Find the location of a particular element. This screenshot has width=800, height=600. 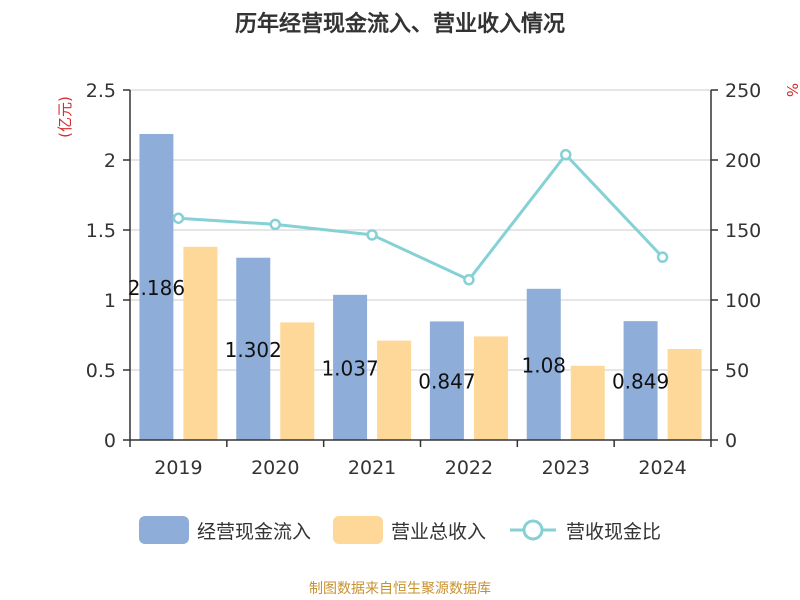

legend-label-revenue: 营业总收入 is located at coordinates (438, 531).